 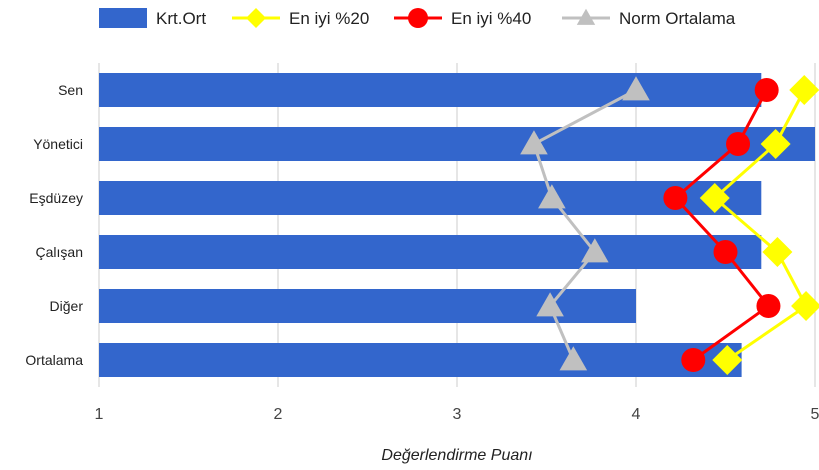 What do you see at coordinates (815, 414) in the screenshot?
I see `x-tick-label: 5` at bounding box center [815, 414].